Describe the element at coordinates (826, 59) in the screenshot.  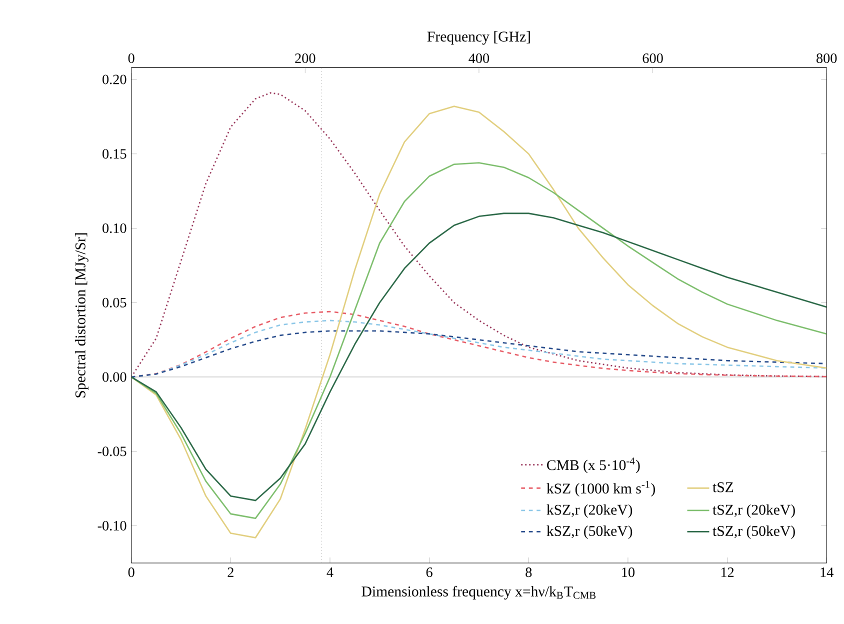
I see `x2-tick-label: 800` at that location.